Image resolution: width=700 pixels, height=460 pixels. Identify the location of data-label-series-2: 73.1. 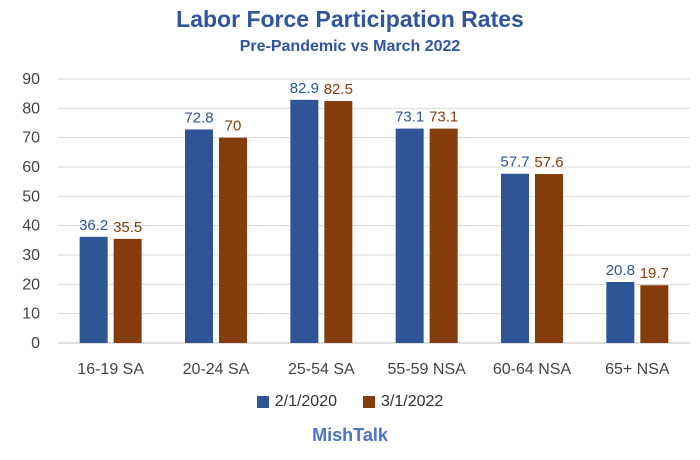
(443, 117).